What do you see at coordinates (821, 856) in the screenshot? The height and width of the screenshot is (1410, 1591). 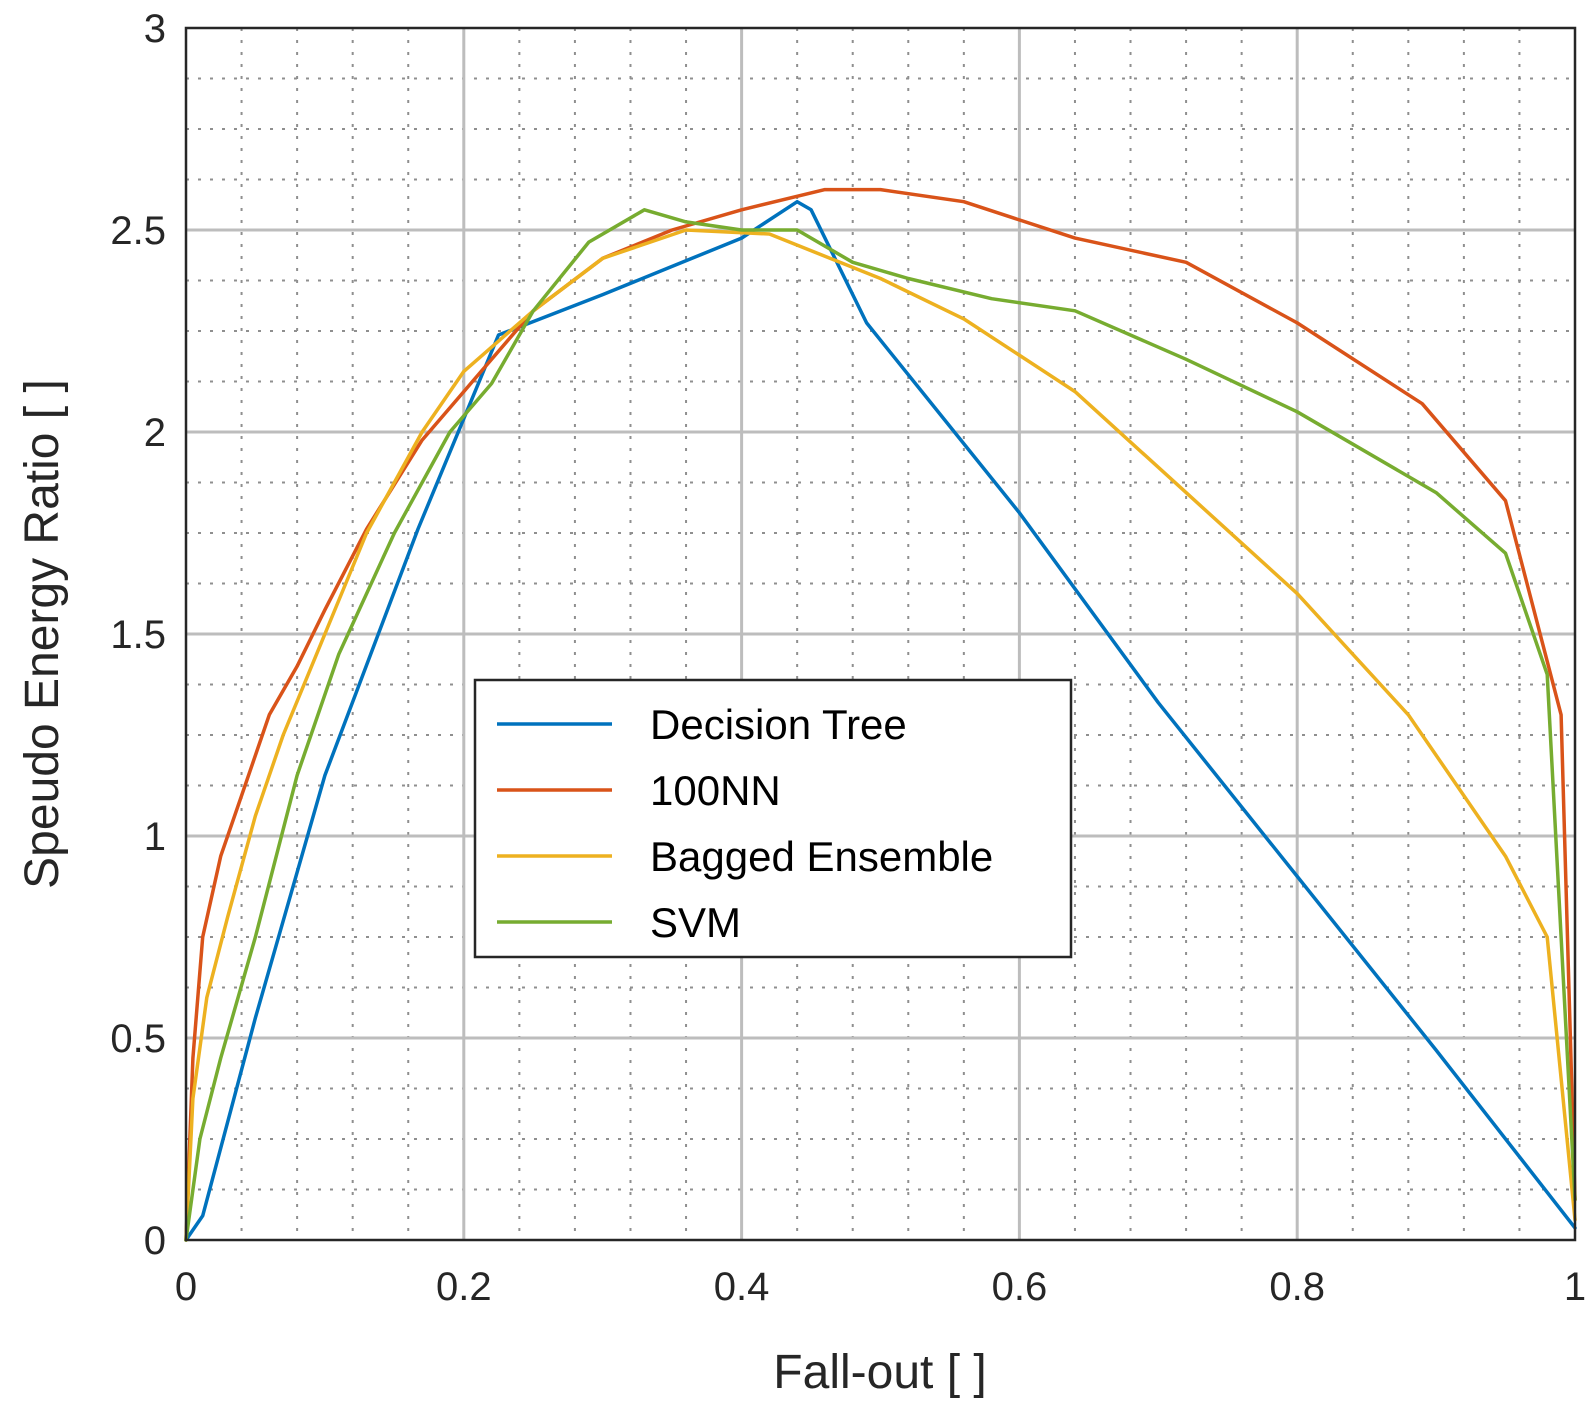 I see `legend-label-bagged-ensemble: Bagged Ensemble` at bounding box center [821, 856].